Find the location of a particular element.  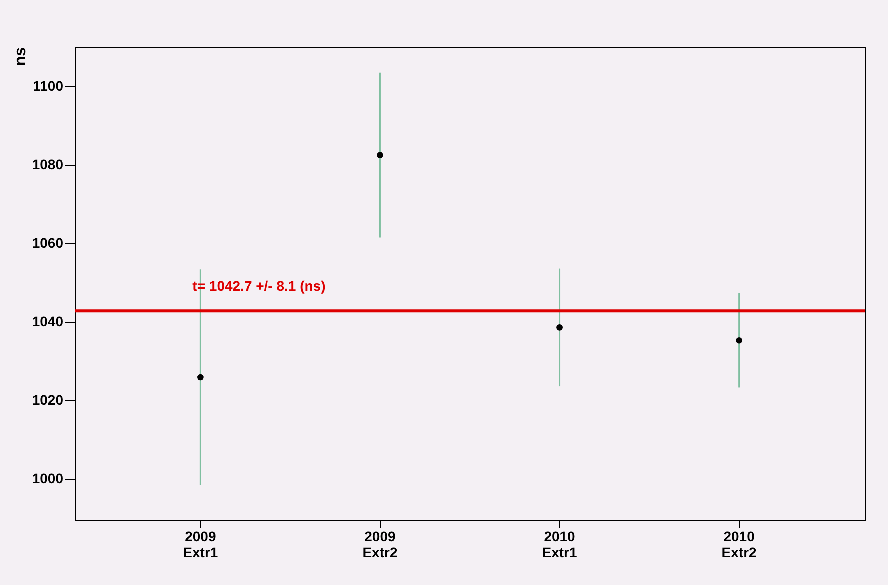

y-tick-label: 1040 is located at coordinates (48, 321).